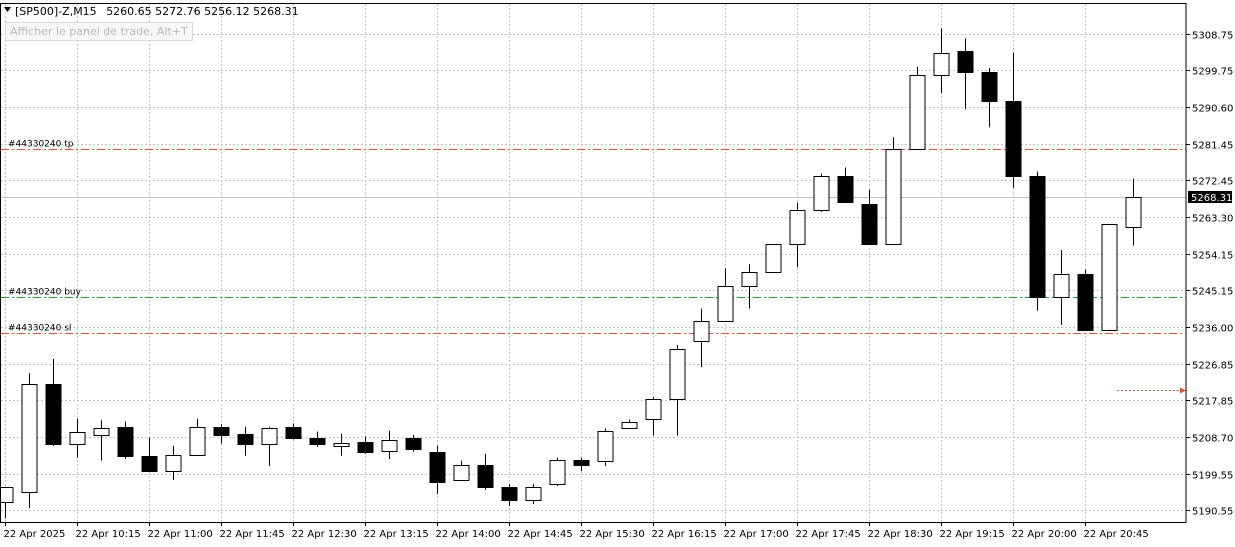  Describe the element at coordinates (468, 534) in the screenshot. I see `x-tick-label: 22 Apr 14:00` at that location.